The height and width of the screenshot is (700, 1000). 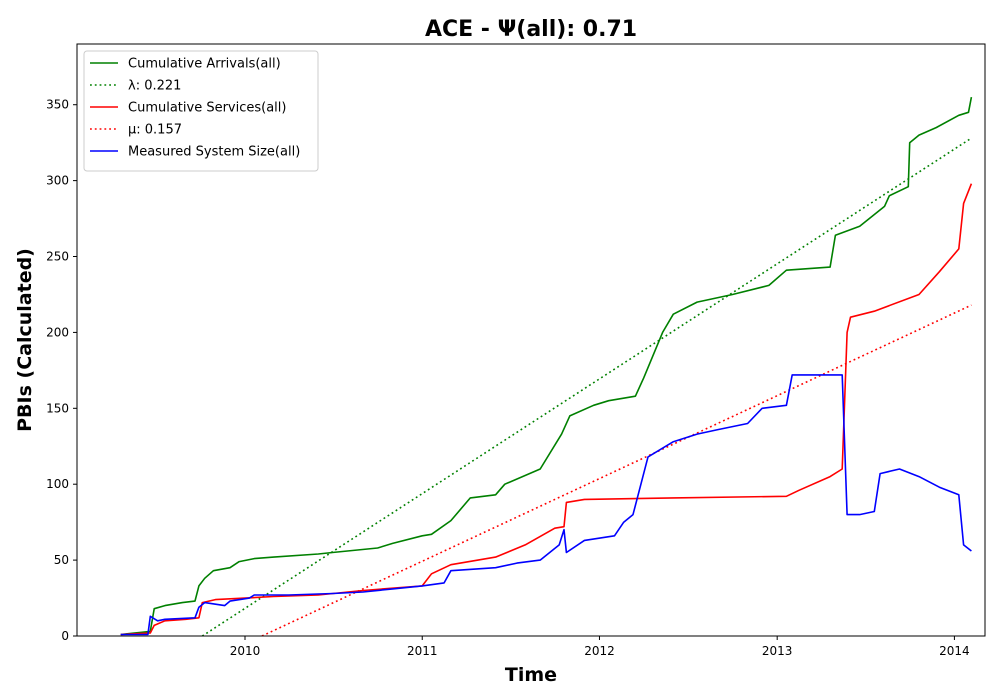 What do you see at coordinates (57, 257) in the screenshot?
I see `y-tick-label: 250` at bounding box center [57, 257].